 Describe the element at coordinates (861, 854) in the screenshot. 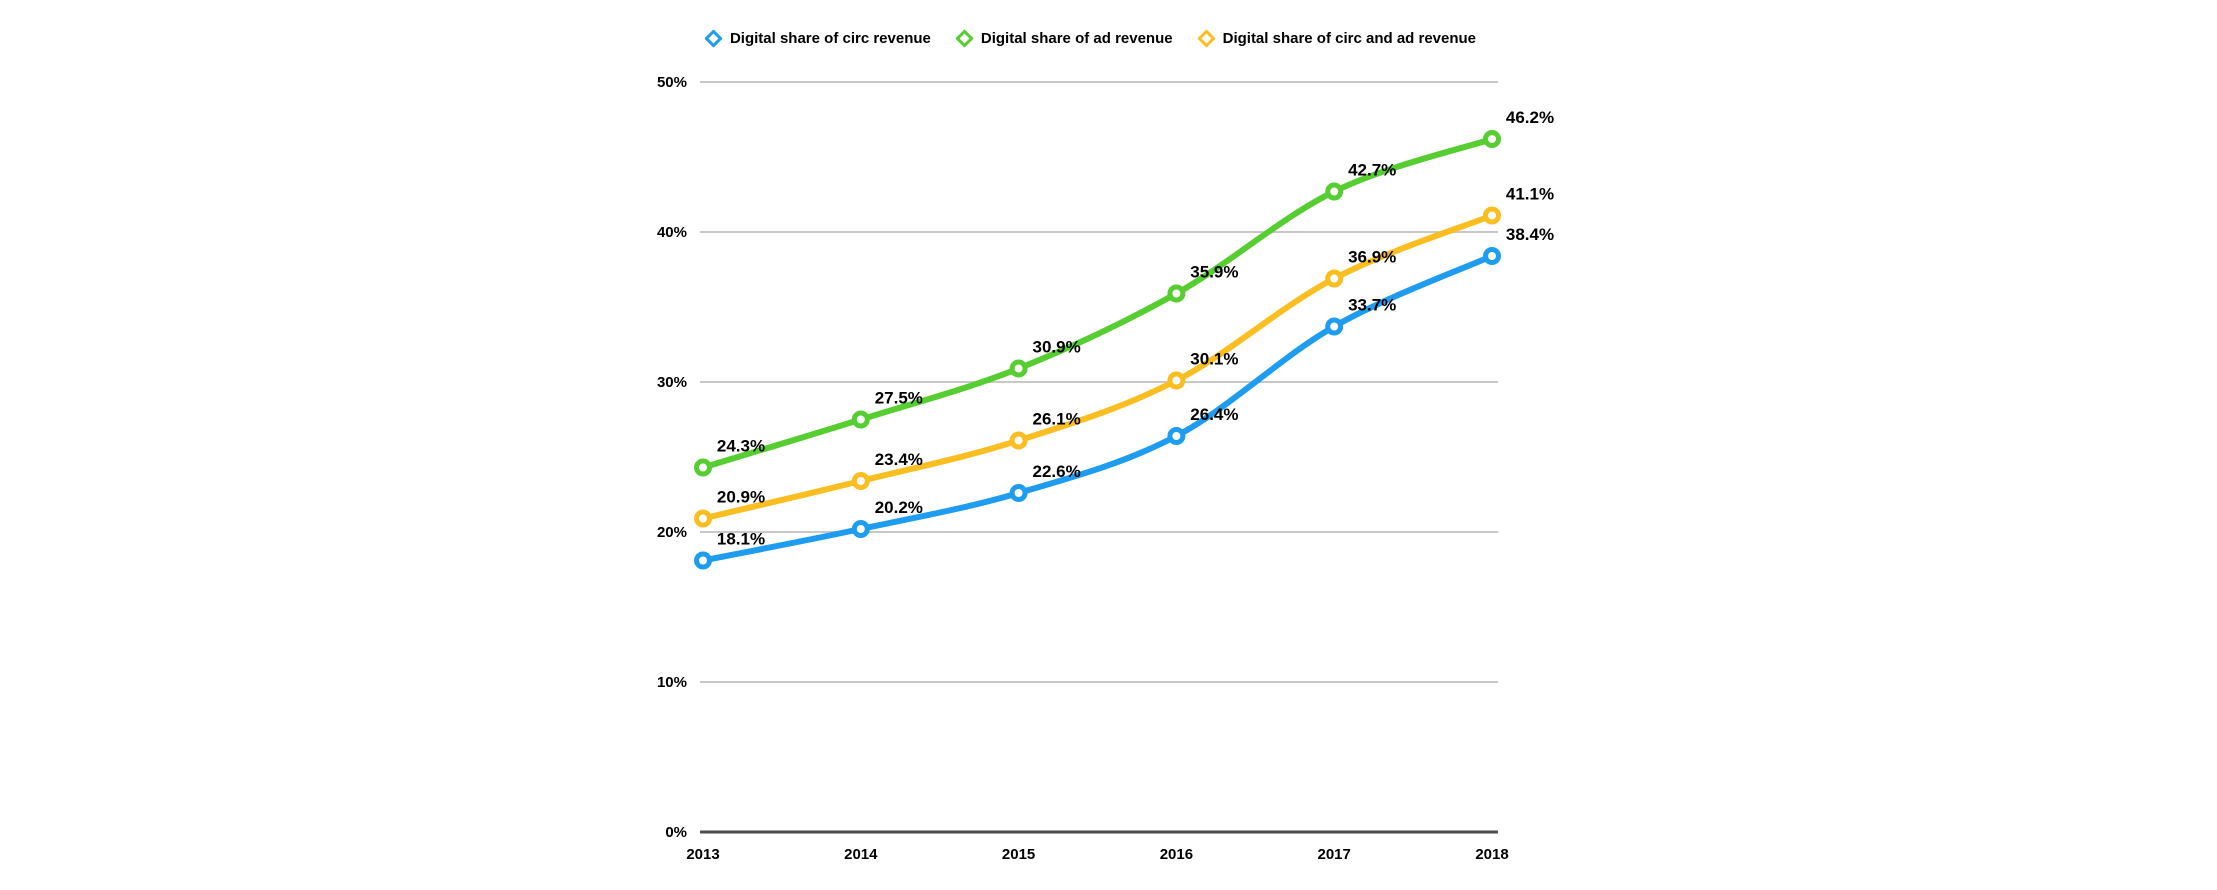

I see `x-tick-label: 2014` at that location.